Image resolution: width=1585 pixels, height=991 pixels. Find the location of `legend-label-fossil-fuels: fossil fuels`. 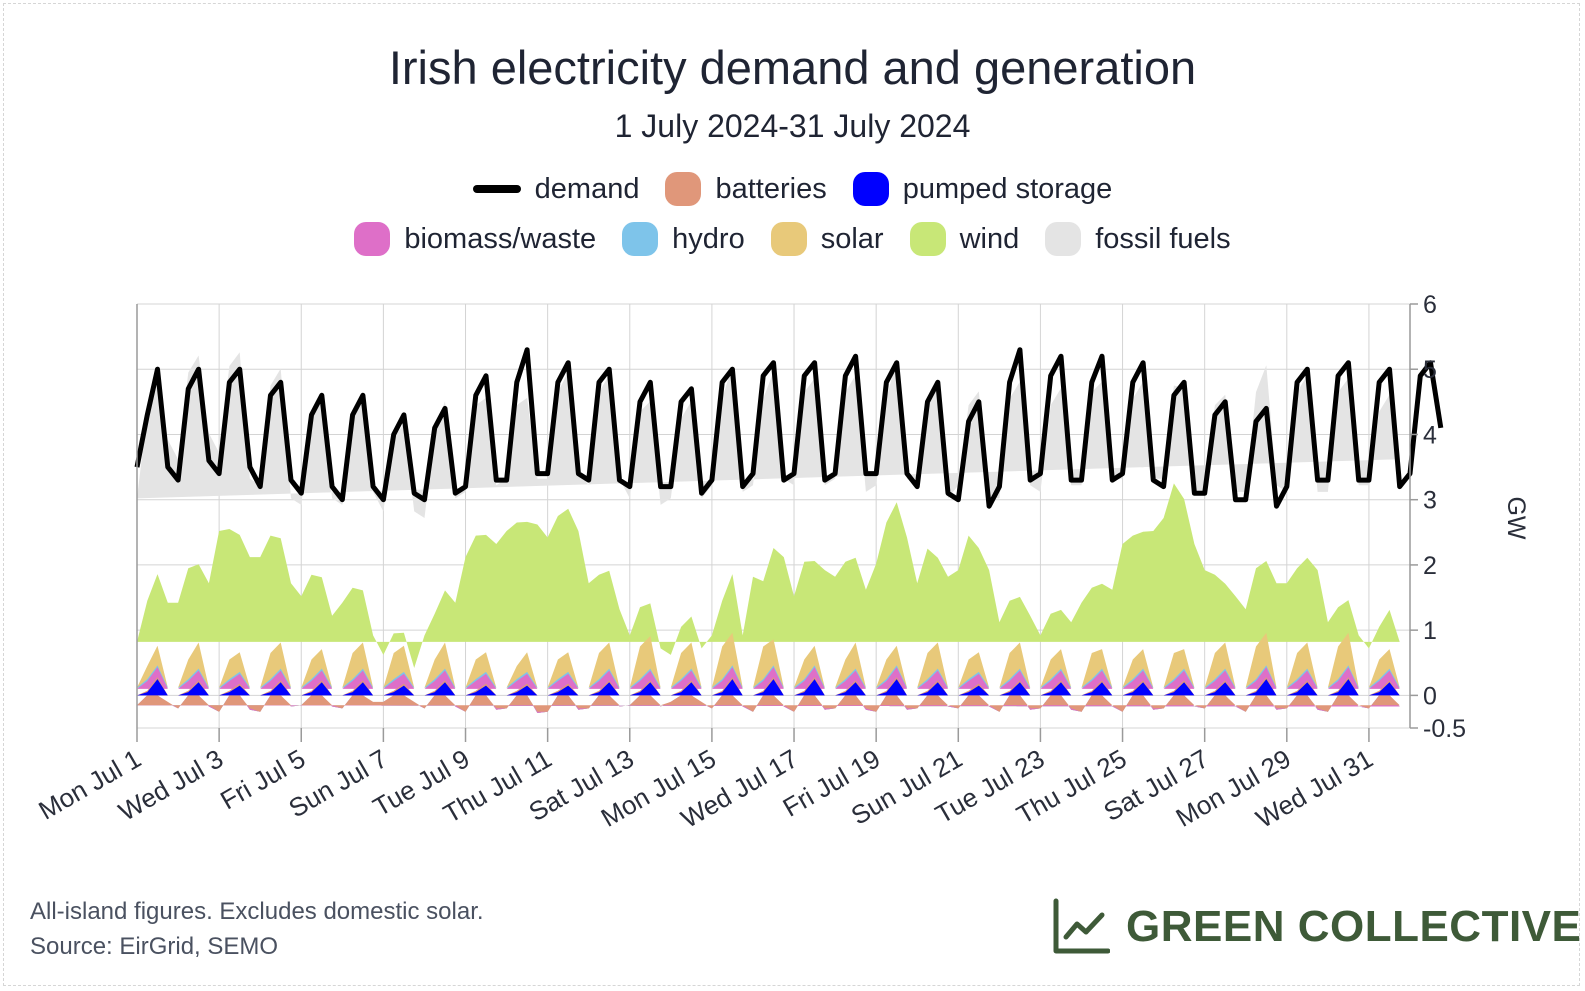

legend-label-fossil-fuels: fossil fuels is located at coordinates (1163, 238).